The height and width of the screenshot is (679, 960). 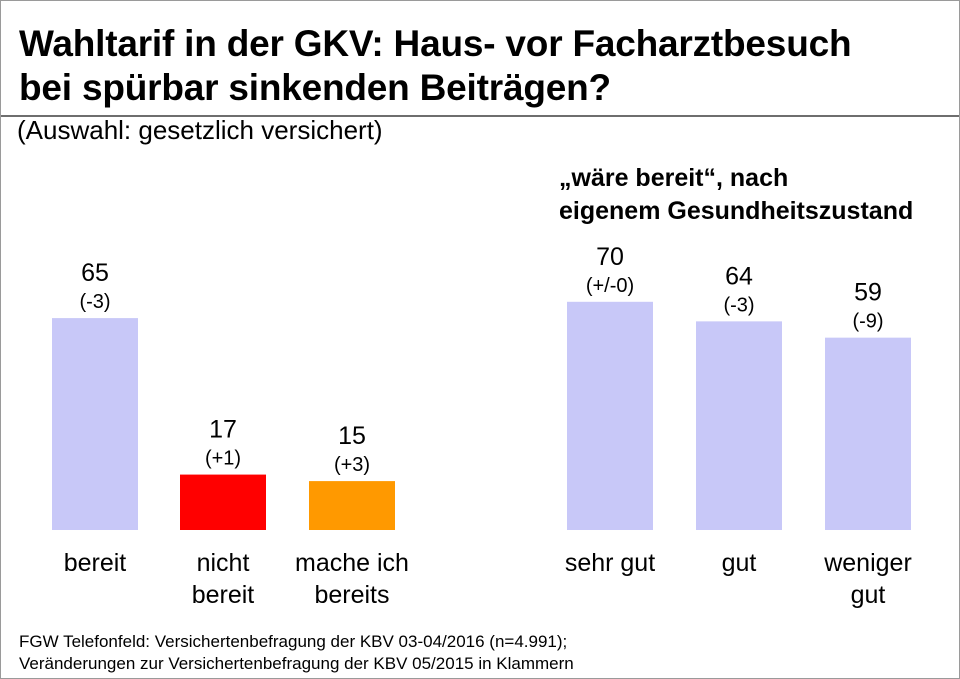 What do you see at coordinates (223, 563) in the screenshot?
I see `category-label-0-1-0: nicht` at bounding box center [223, 563].